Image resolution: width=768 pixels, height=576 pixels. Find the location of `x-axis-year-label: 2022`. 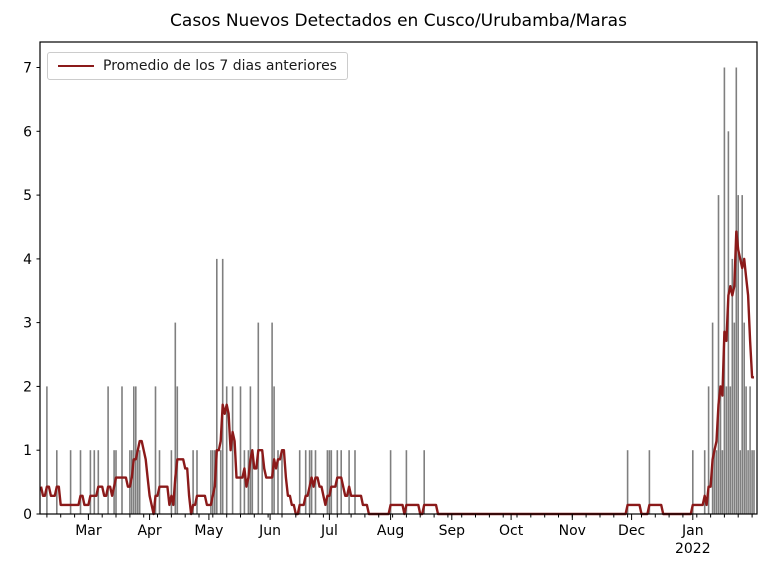

x-axis-year-label: 2022 is located at coordinates (693, 549).